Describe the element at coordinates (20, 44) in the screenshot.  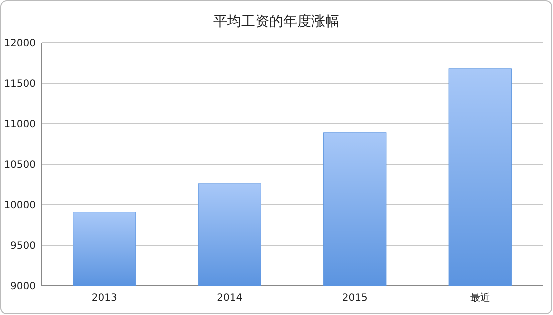
I see `y-tick-label: 12000` at that location.